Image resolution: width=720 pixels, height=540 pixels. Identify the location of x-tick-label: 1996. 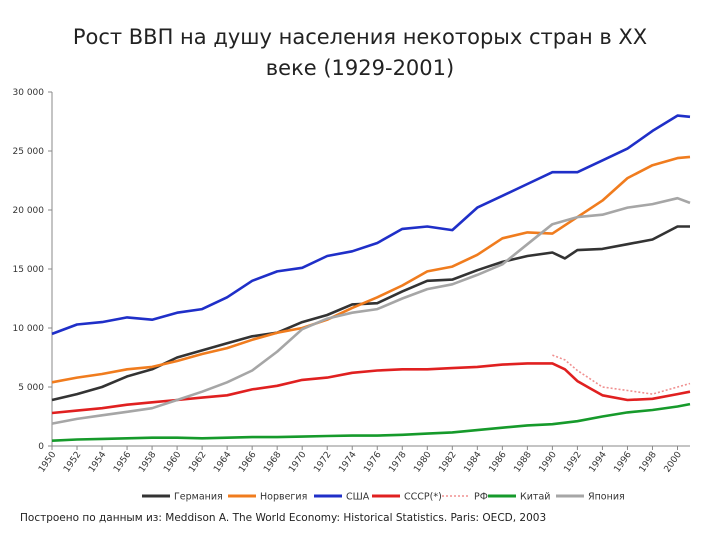
(623, 462).